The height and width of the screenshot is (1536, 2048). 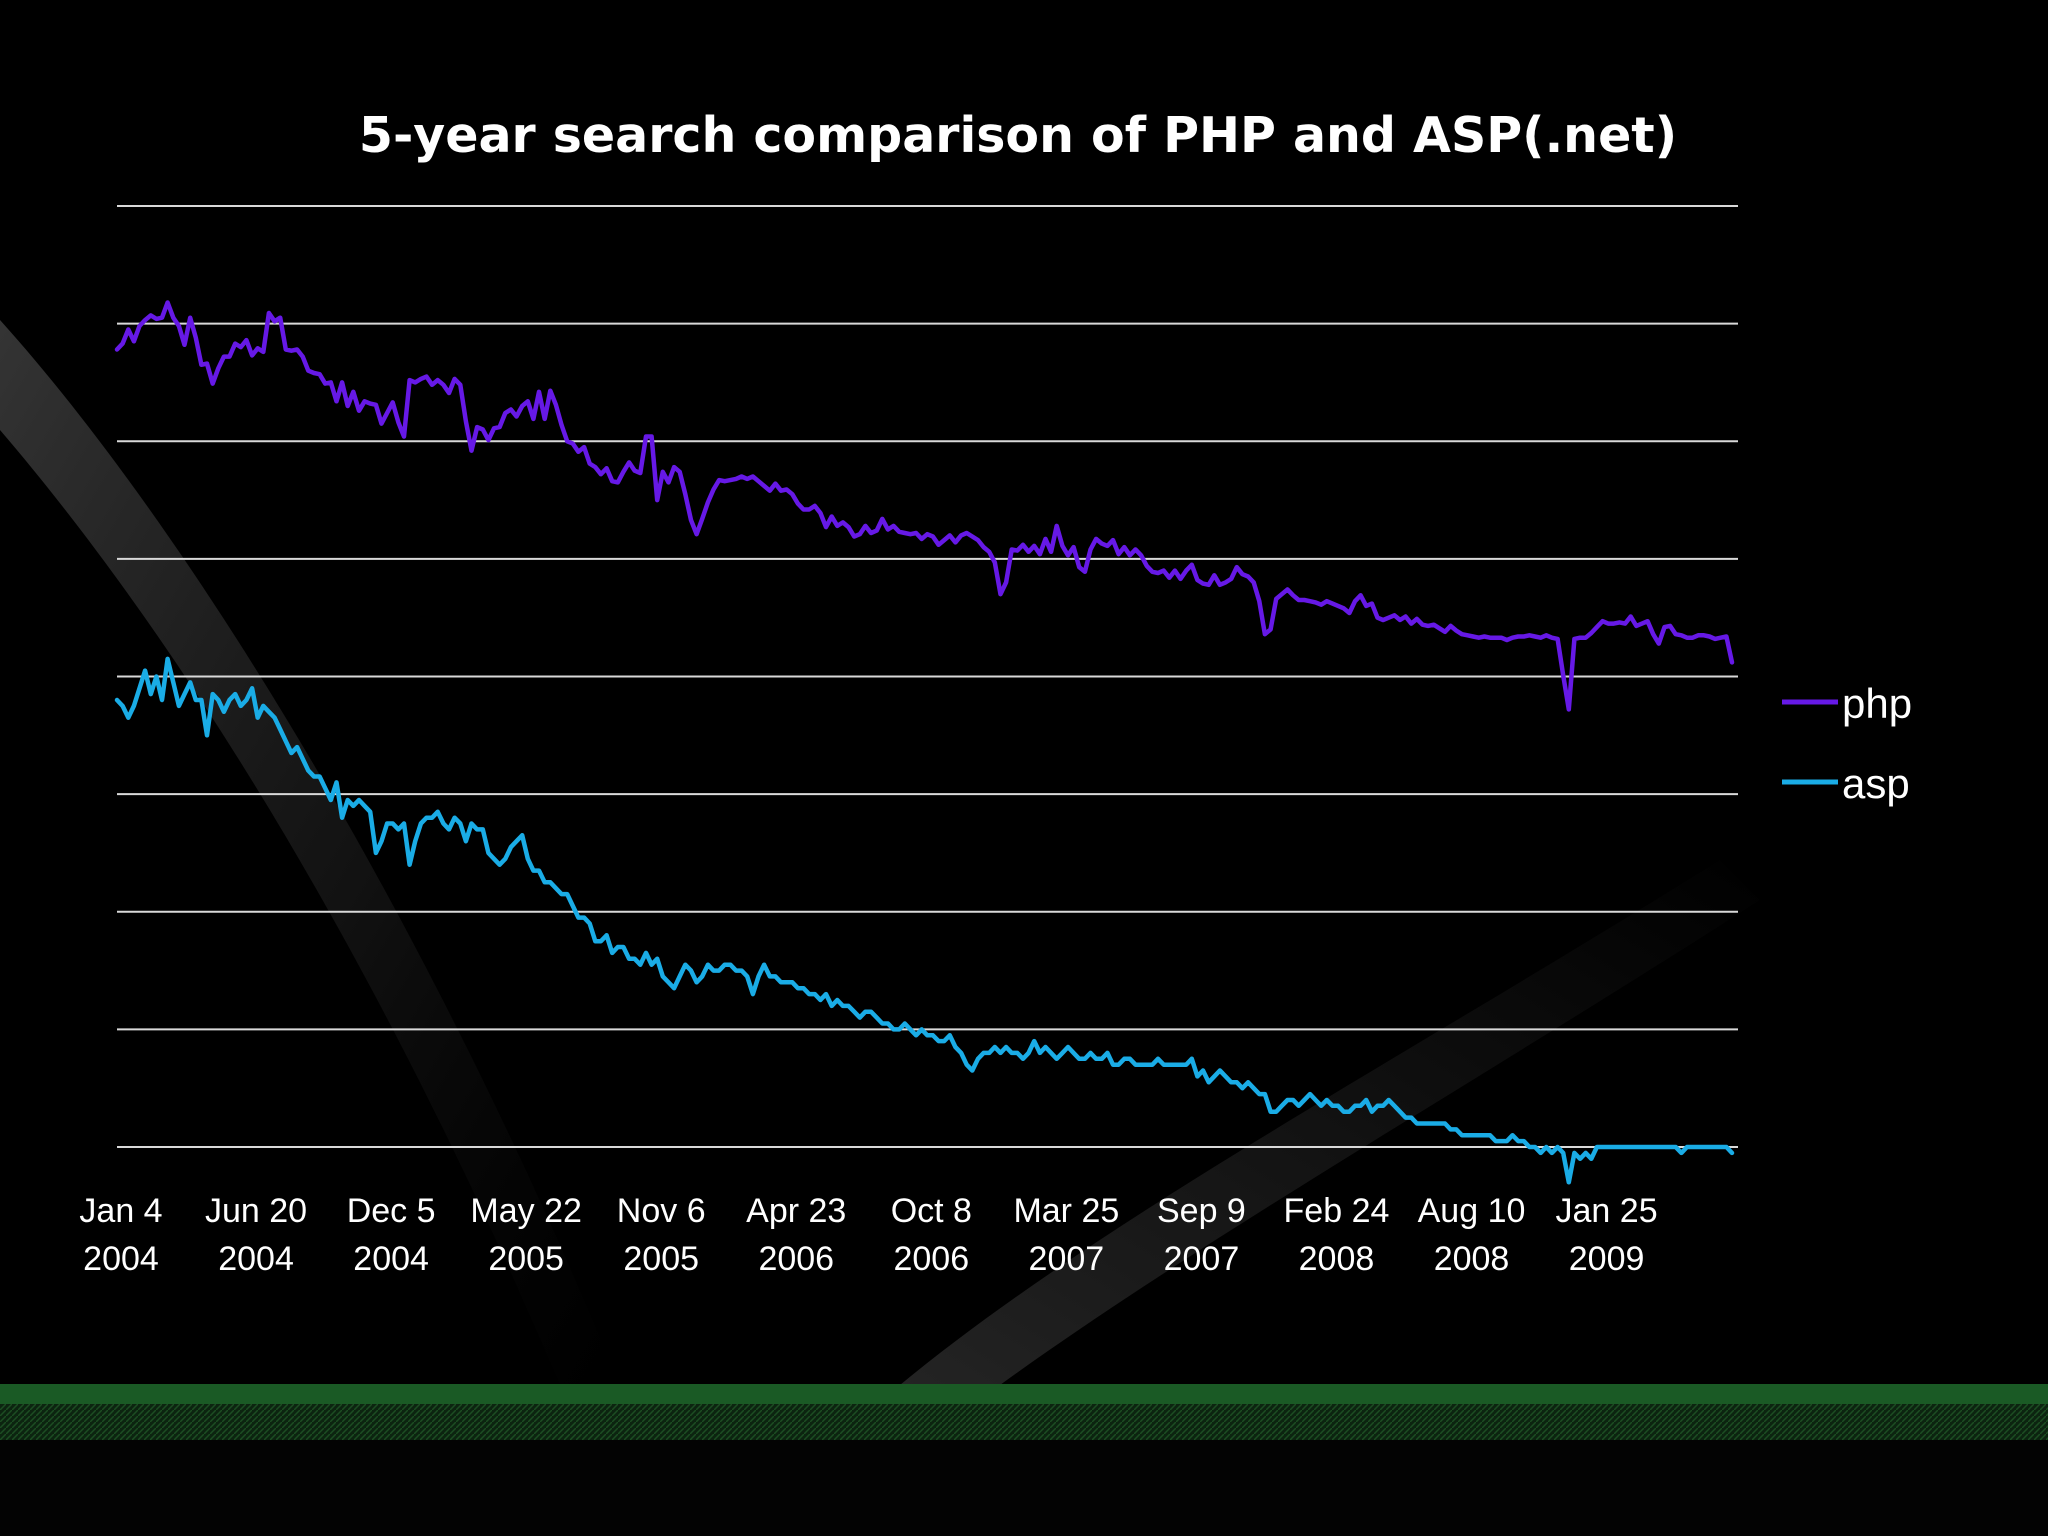 I want to click on footer-dark-band, so click(x=1024, y=1488).